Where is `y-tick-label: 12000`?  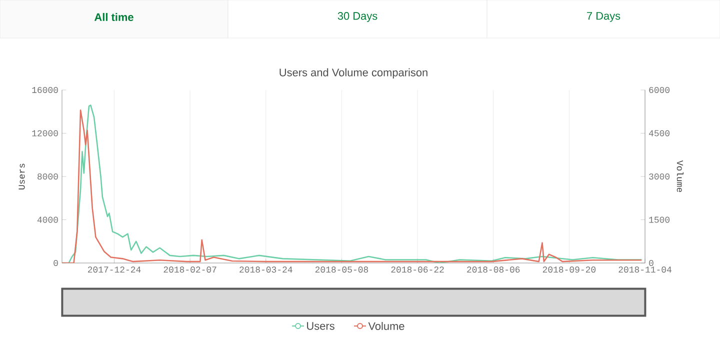 y-tick-label: 12000 is located at coordinates (45, 133).